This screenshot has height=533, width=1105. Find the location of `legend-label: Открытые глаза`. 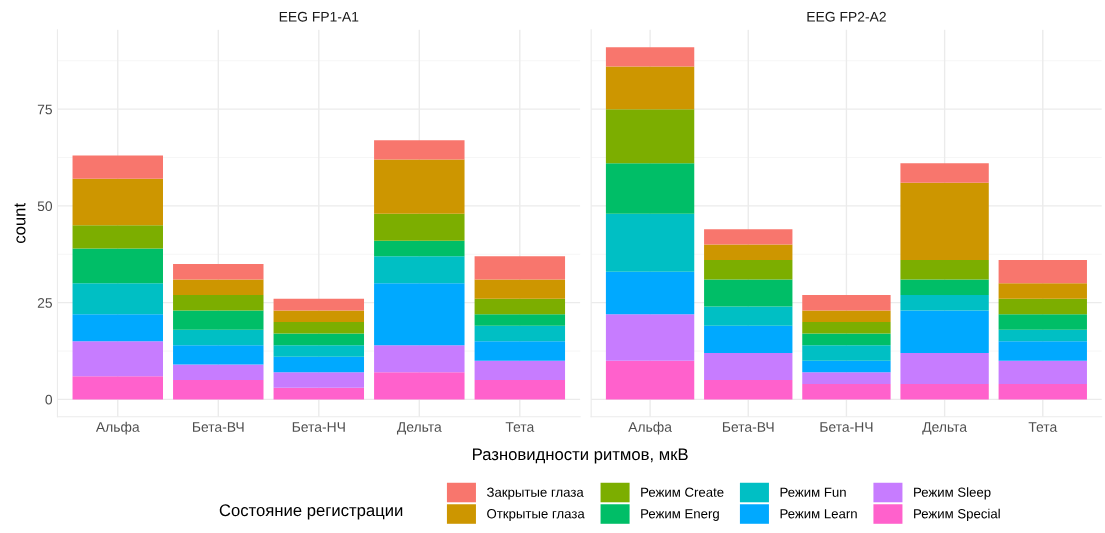

legend-label: Открытые глаза is located at coordinates (536, 515).